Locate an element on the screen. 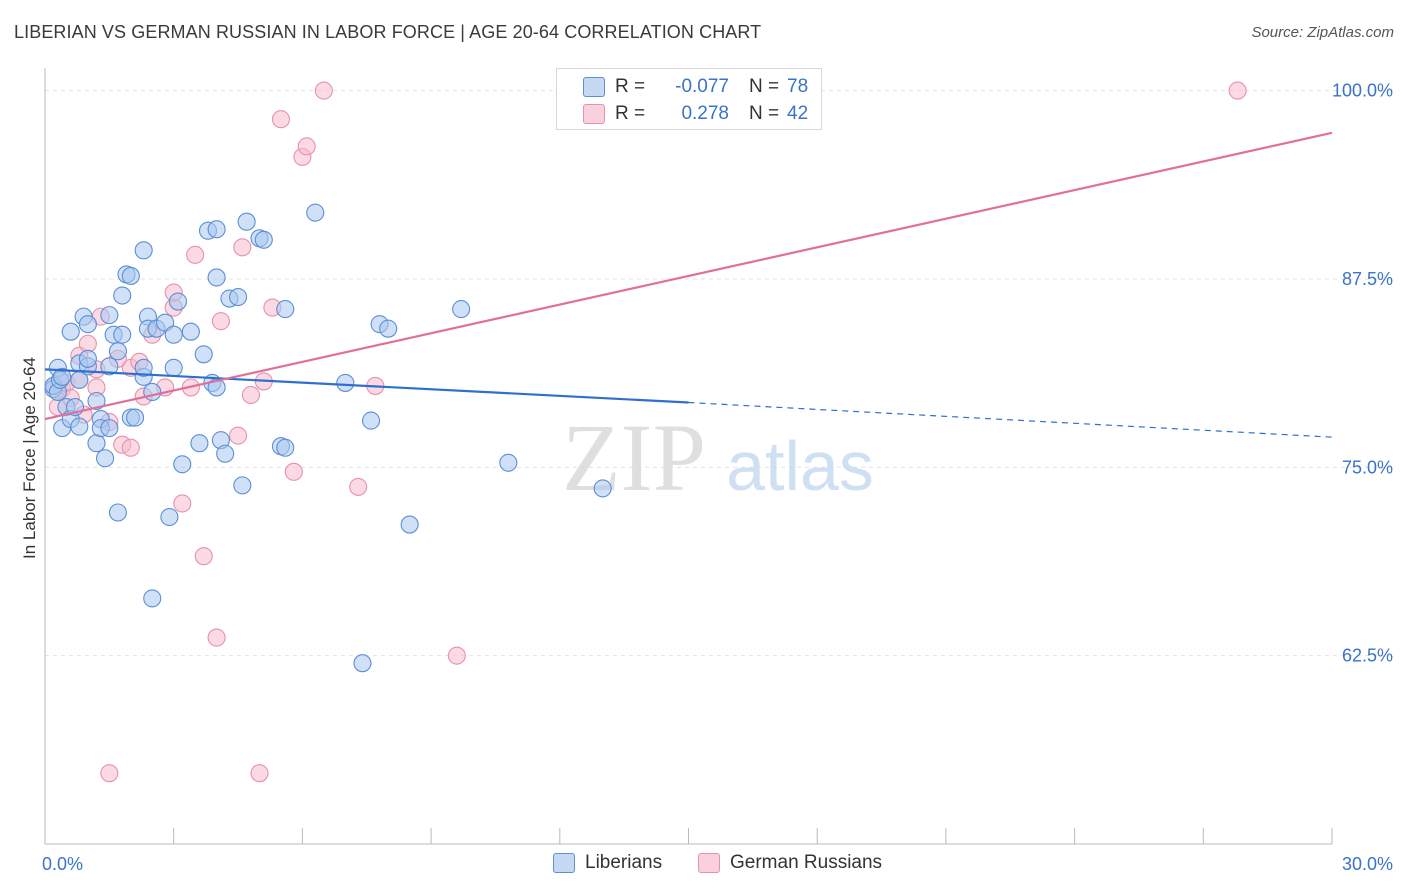 The height and width of the screenshot is (892, 1406). legend-item-liberians: Liberians is located at coordinates (607, 863).